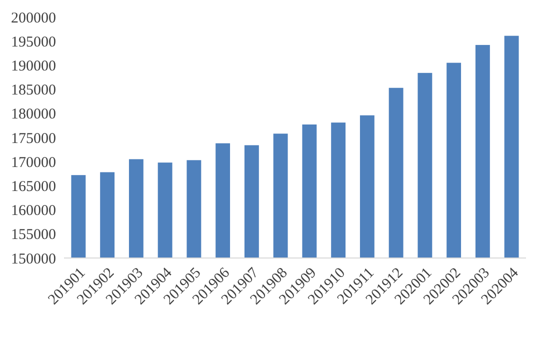 This screenshot has height=340, width=538. What do you see at coordinates (33, 66) in the screenshot?
I see `y-tick-label: 190000` at bounding box center [33, 66].